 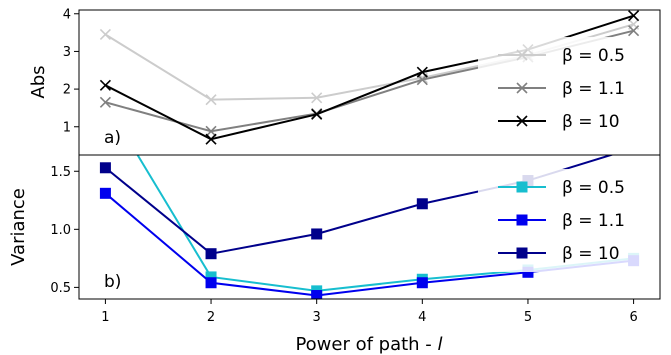 What do you see at coordinates (593, 56) in the screenshot?
I see `abs-legend-label: β = 0.5` at bounding box center [593, 56].